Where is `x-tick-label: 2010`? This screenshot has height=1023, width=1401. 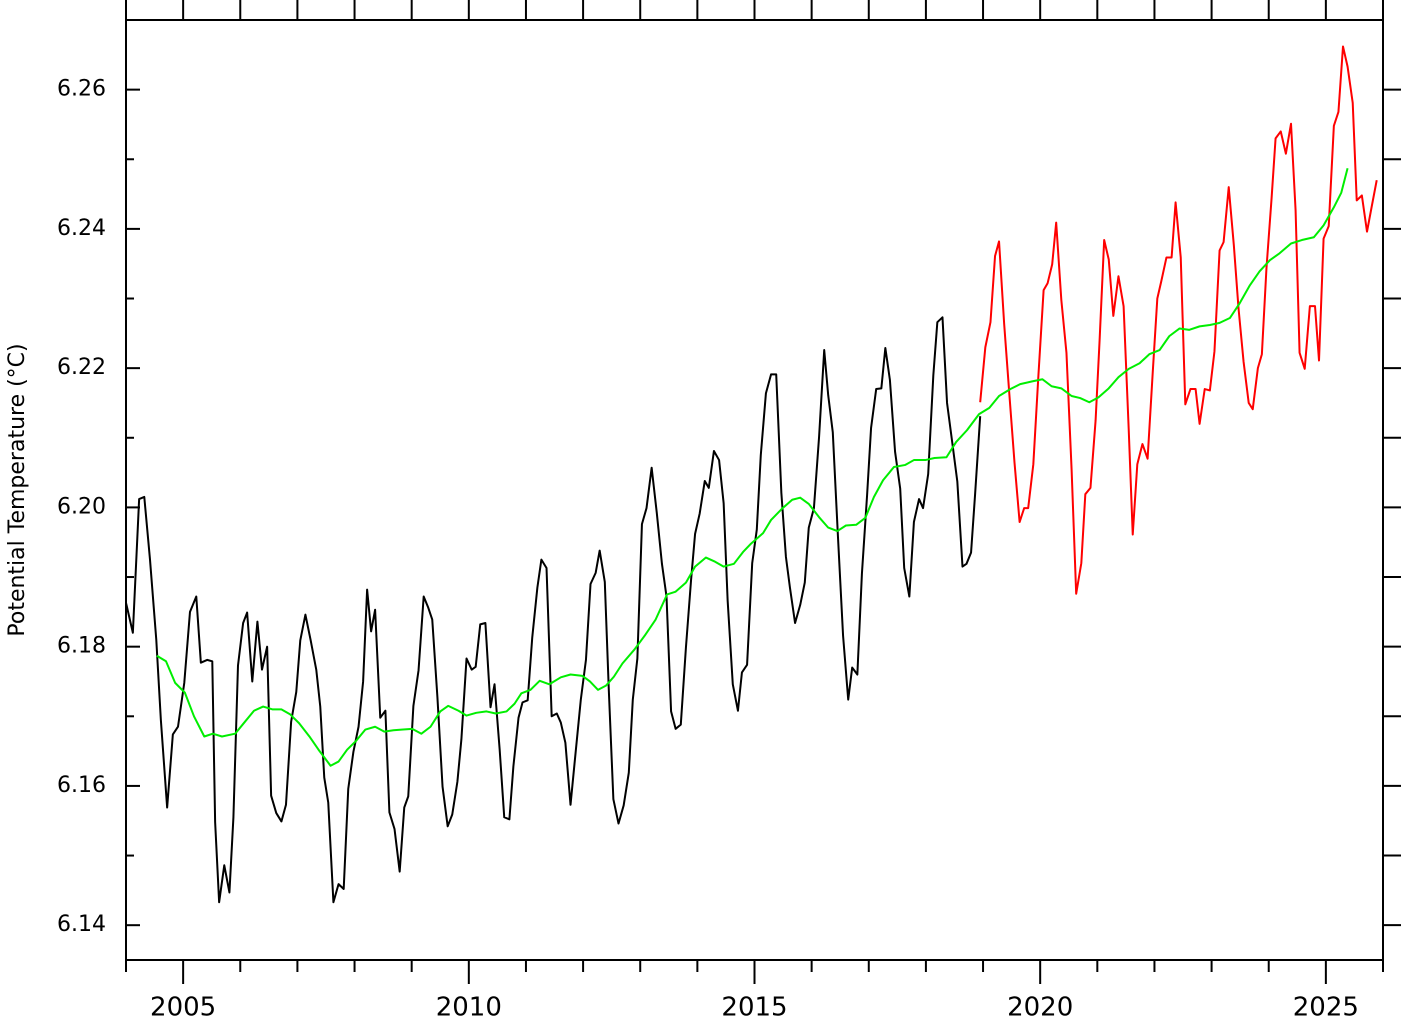 x-tick-label: 2010 is located at coordinates (469, 1008).